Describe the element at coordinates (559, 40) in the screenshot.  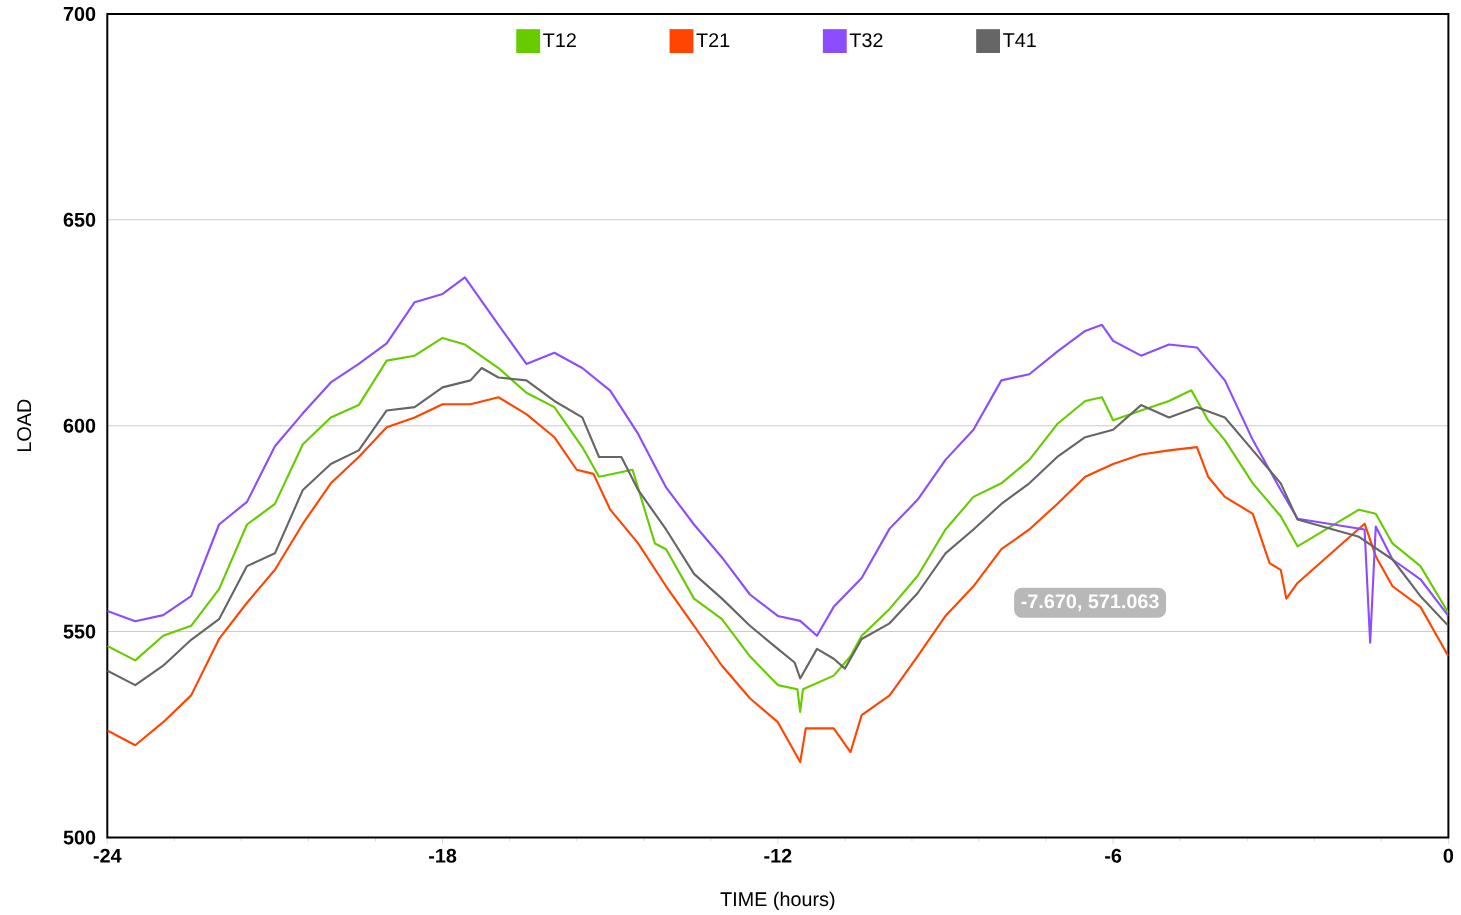
I see `legend-label: T12` at that location.